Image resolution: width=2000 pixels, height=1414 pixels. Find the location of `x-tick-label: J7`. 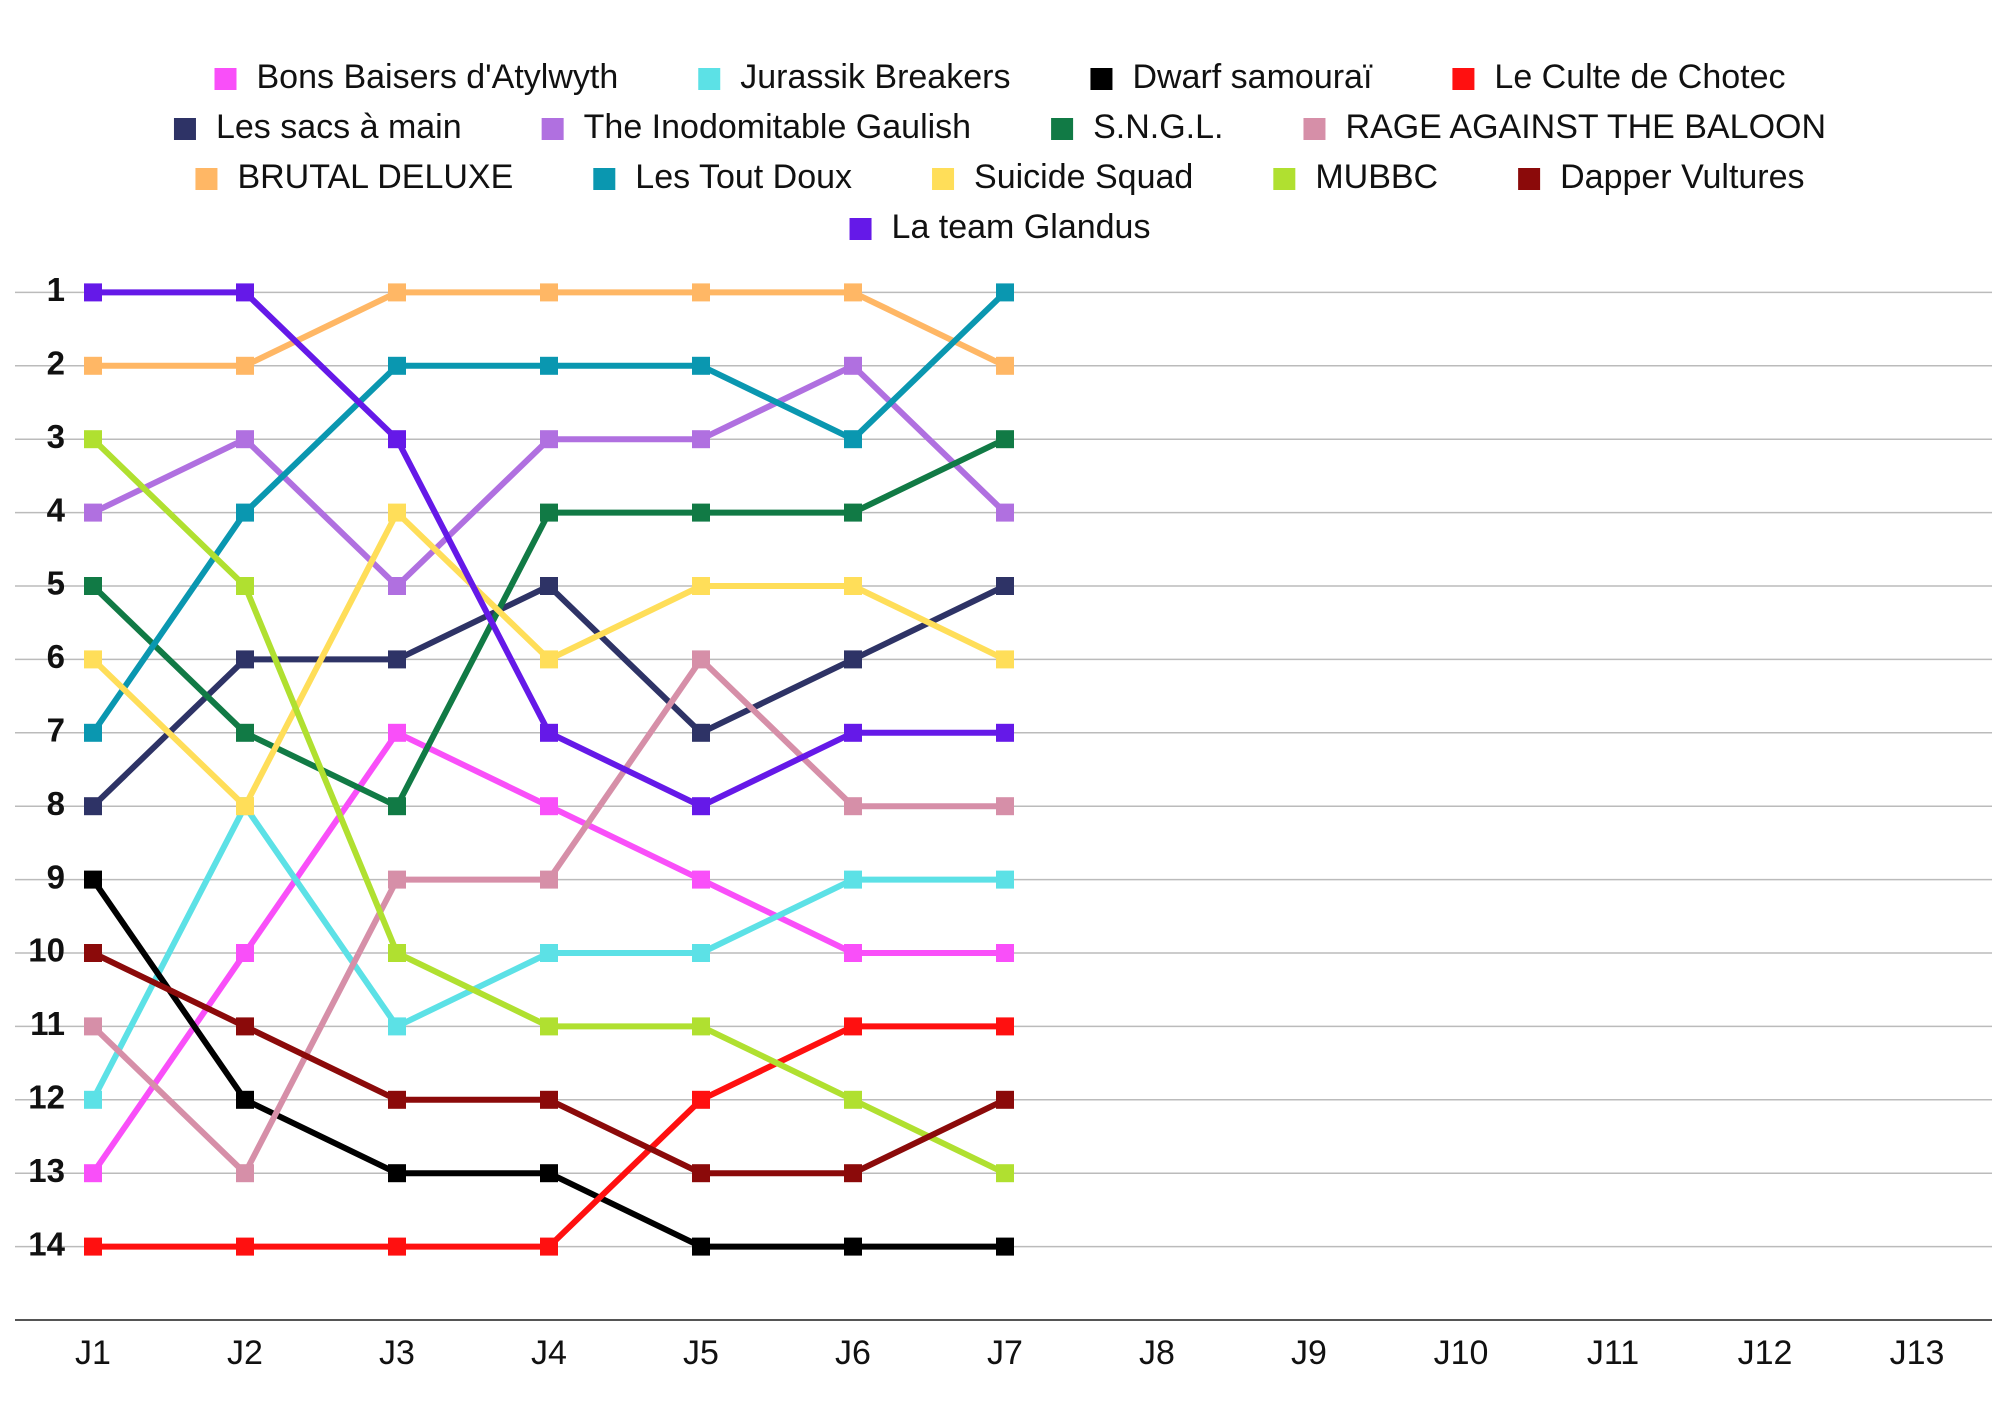

x-tick-label: J7 is located at coordinates (1005, 1353).